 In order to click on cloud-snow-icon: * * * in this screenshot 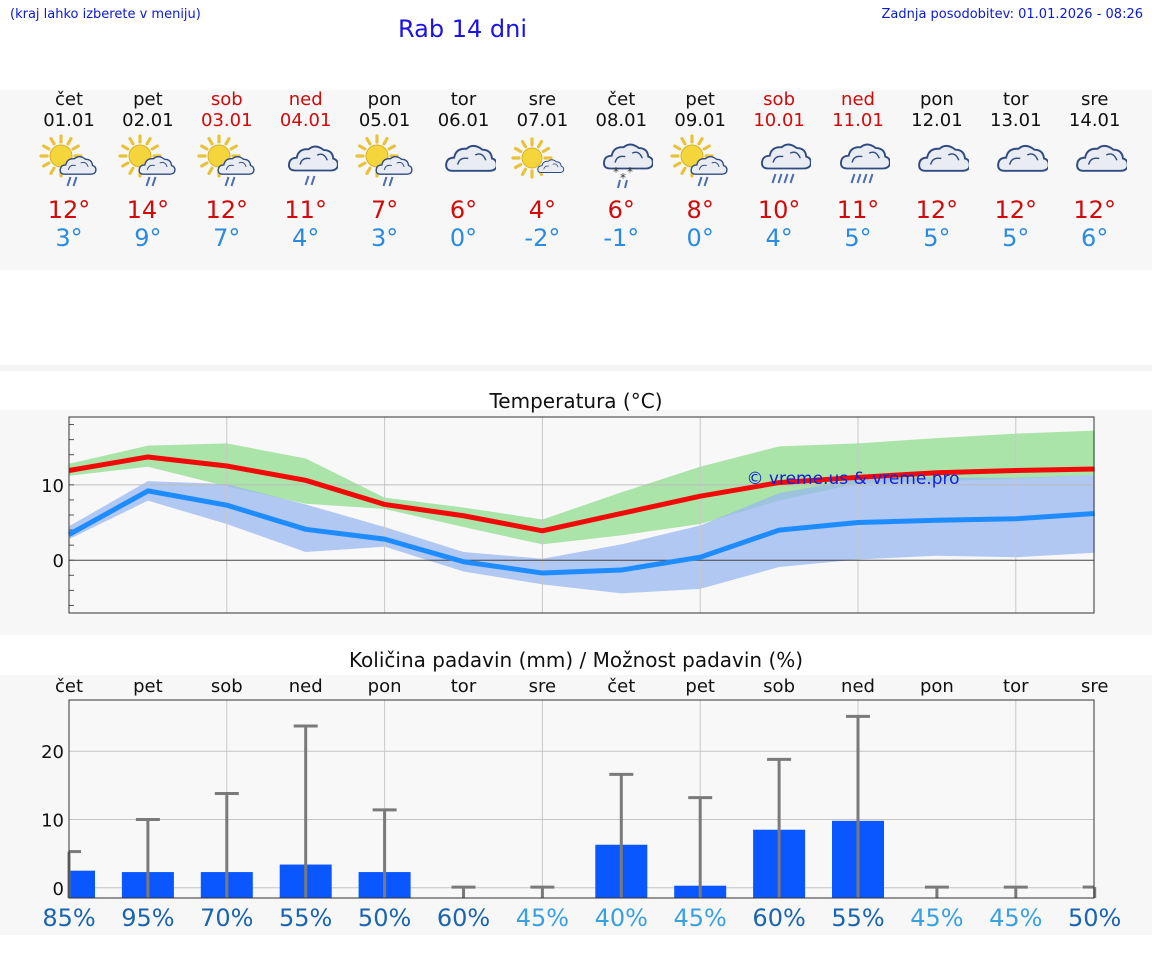, I will do `click(628, 166)`.